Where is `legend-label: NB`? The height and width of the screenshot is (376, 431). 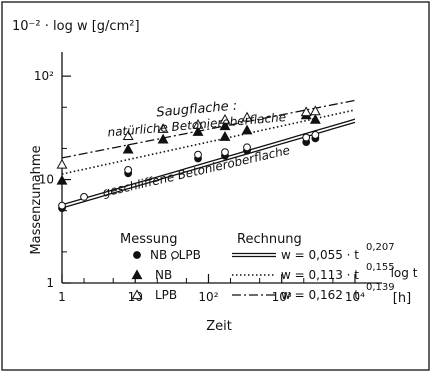 legend-label: NB is located at coordinates (163, 275).